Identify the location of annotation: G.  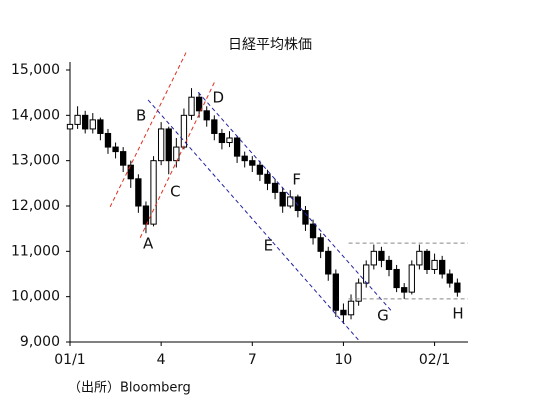
(383, 316).